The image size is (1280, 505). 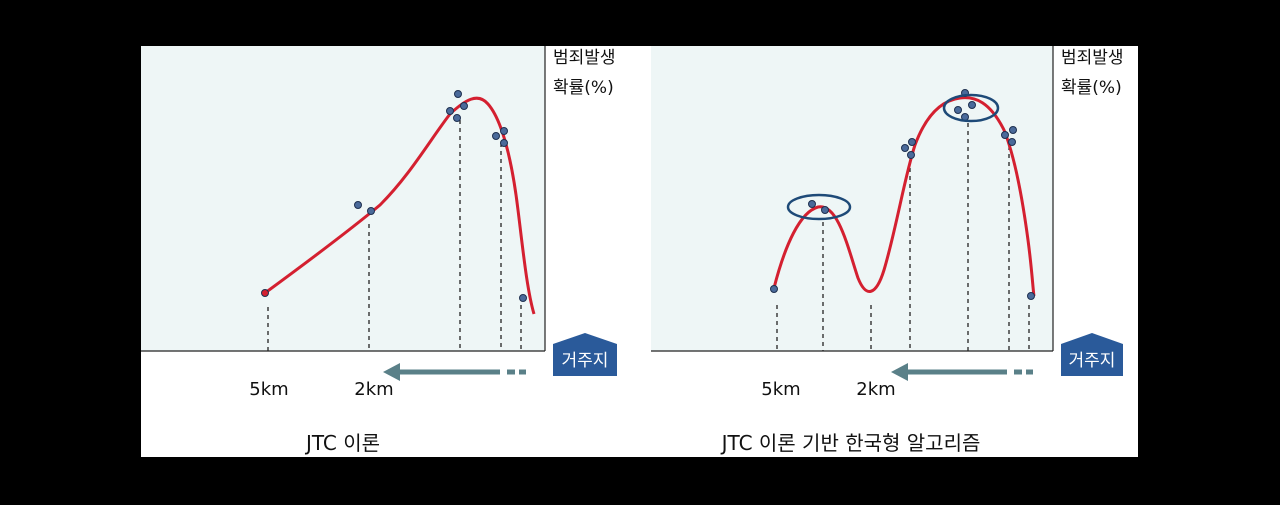 I want to click on distance-arrow-right, so click(x=962, y=372).